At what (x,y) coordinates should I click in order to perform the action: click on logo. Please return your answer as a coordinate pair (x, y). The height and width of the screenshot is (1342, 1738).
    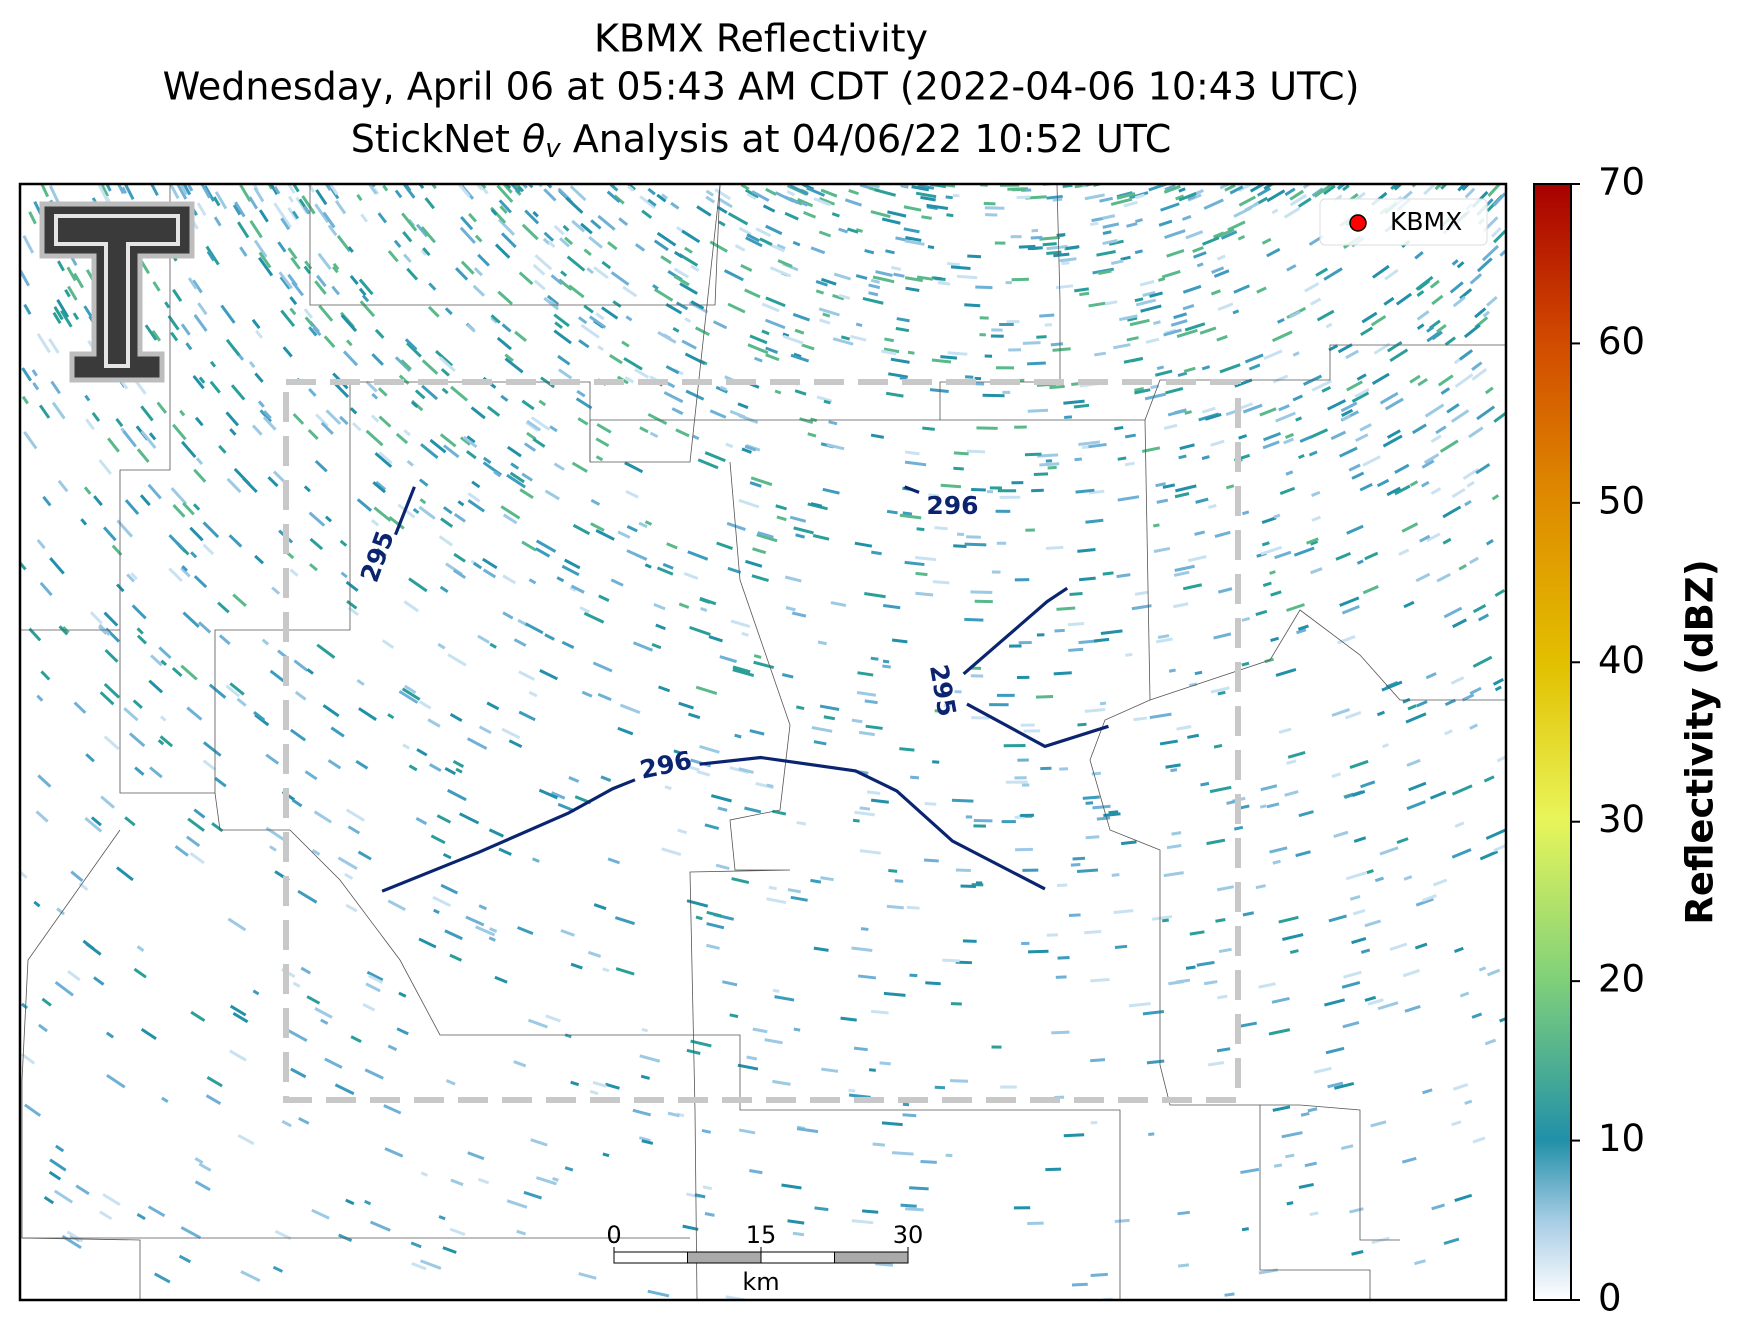
    Looking at the image, I should click on (117, 292).